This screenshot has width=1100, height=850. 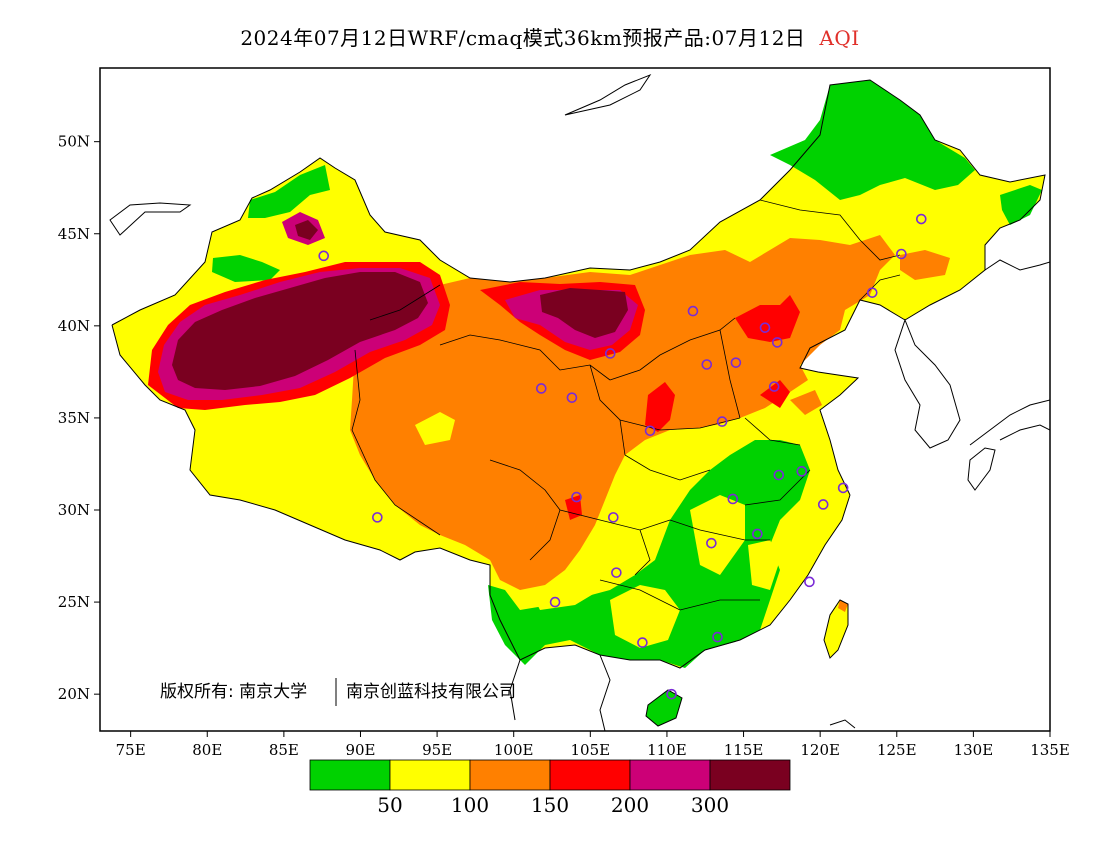 I want to click on lon-tick-label: 100E, so click(x=514, y=750).